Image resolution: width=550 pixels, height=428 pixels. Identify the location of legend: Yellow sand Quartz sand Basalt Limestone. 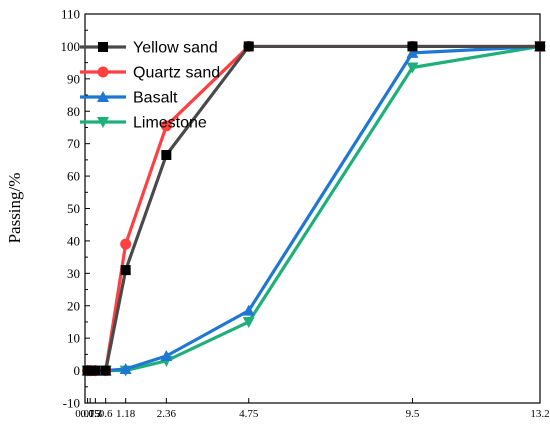
(150, 86).